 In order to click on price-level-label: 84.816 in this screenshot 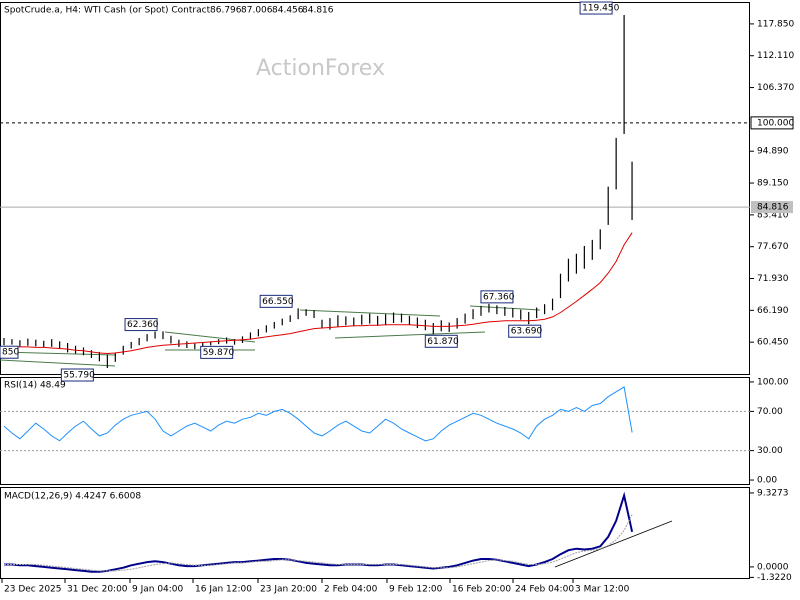, I will do `click(773, 208)`.